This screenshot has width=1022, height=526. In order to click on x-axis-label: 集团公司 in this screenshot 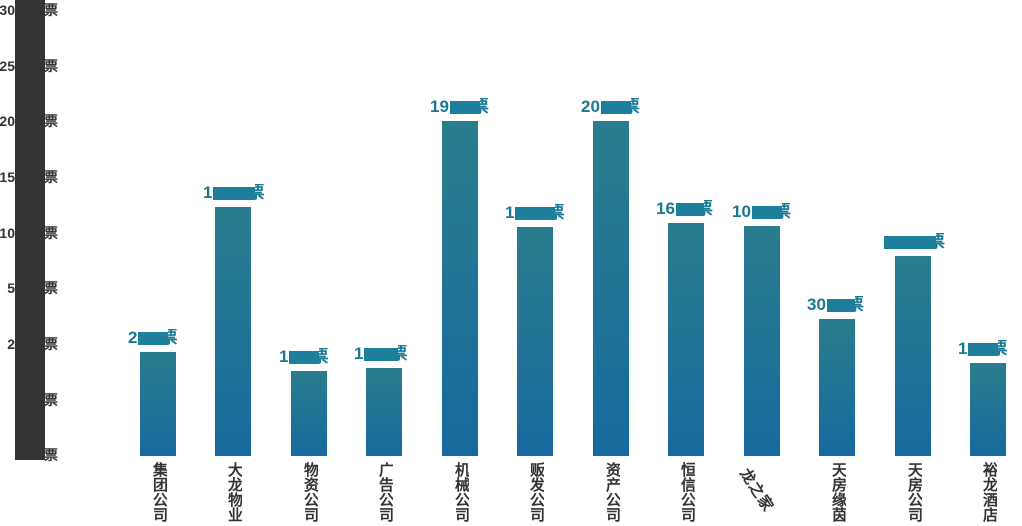, I will do `click(159, 492)`.